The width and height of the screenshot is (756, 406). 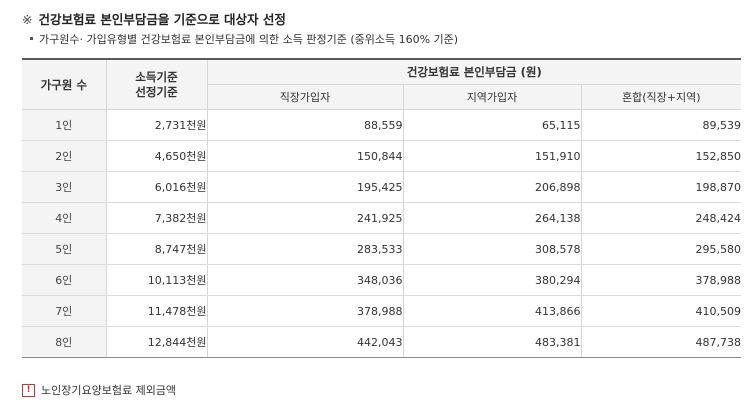 I want to click on header-income-criteria: 소득기준 선정기준, so click(x=156, y=84).